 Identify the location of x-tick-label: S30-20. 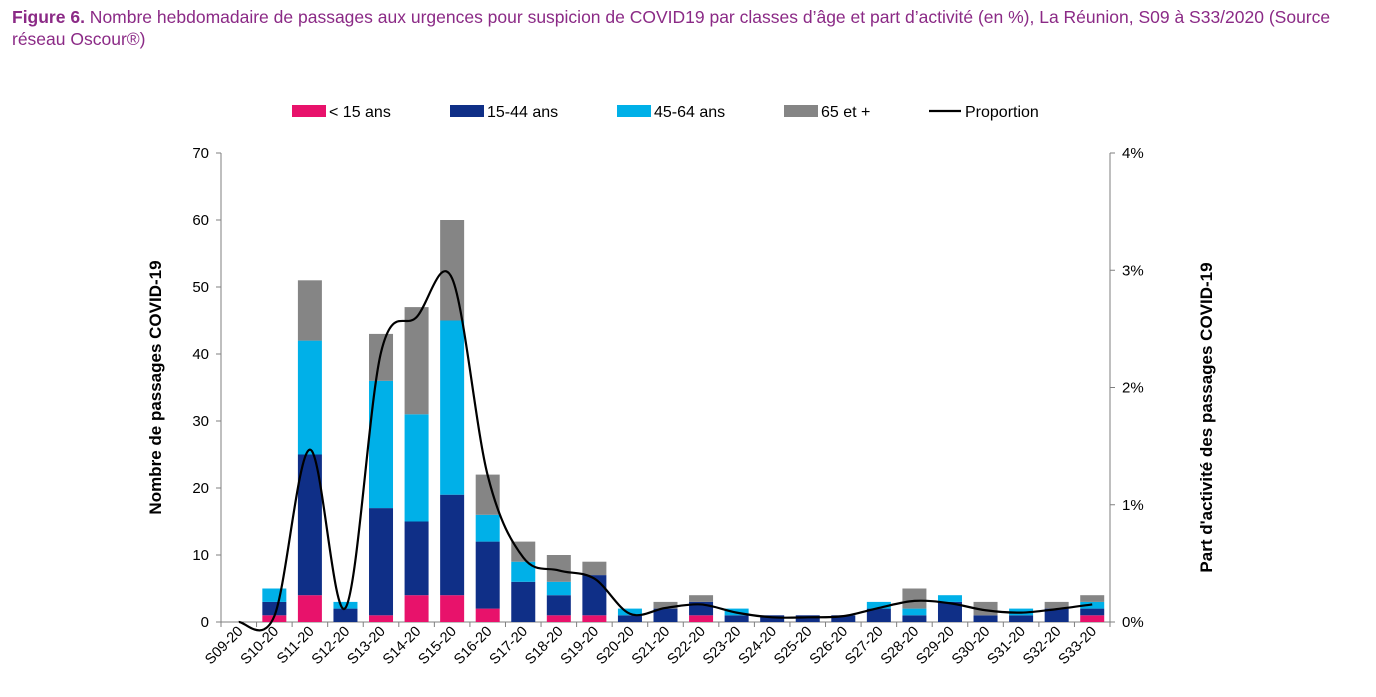
(971, 646).